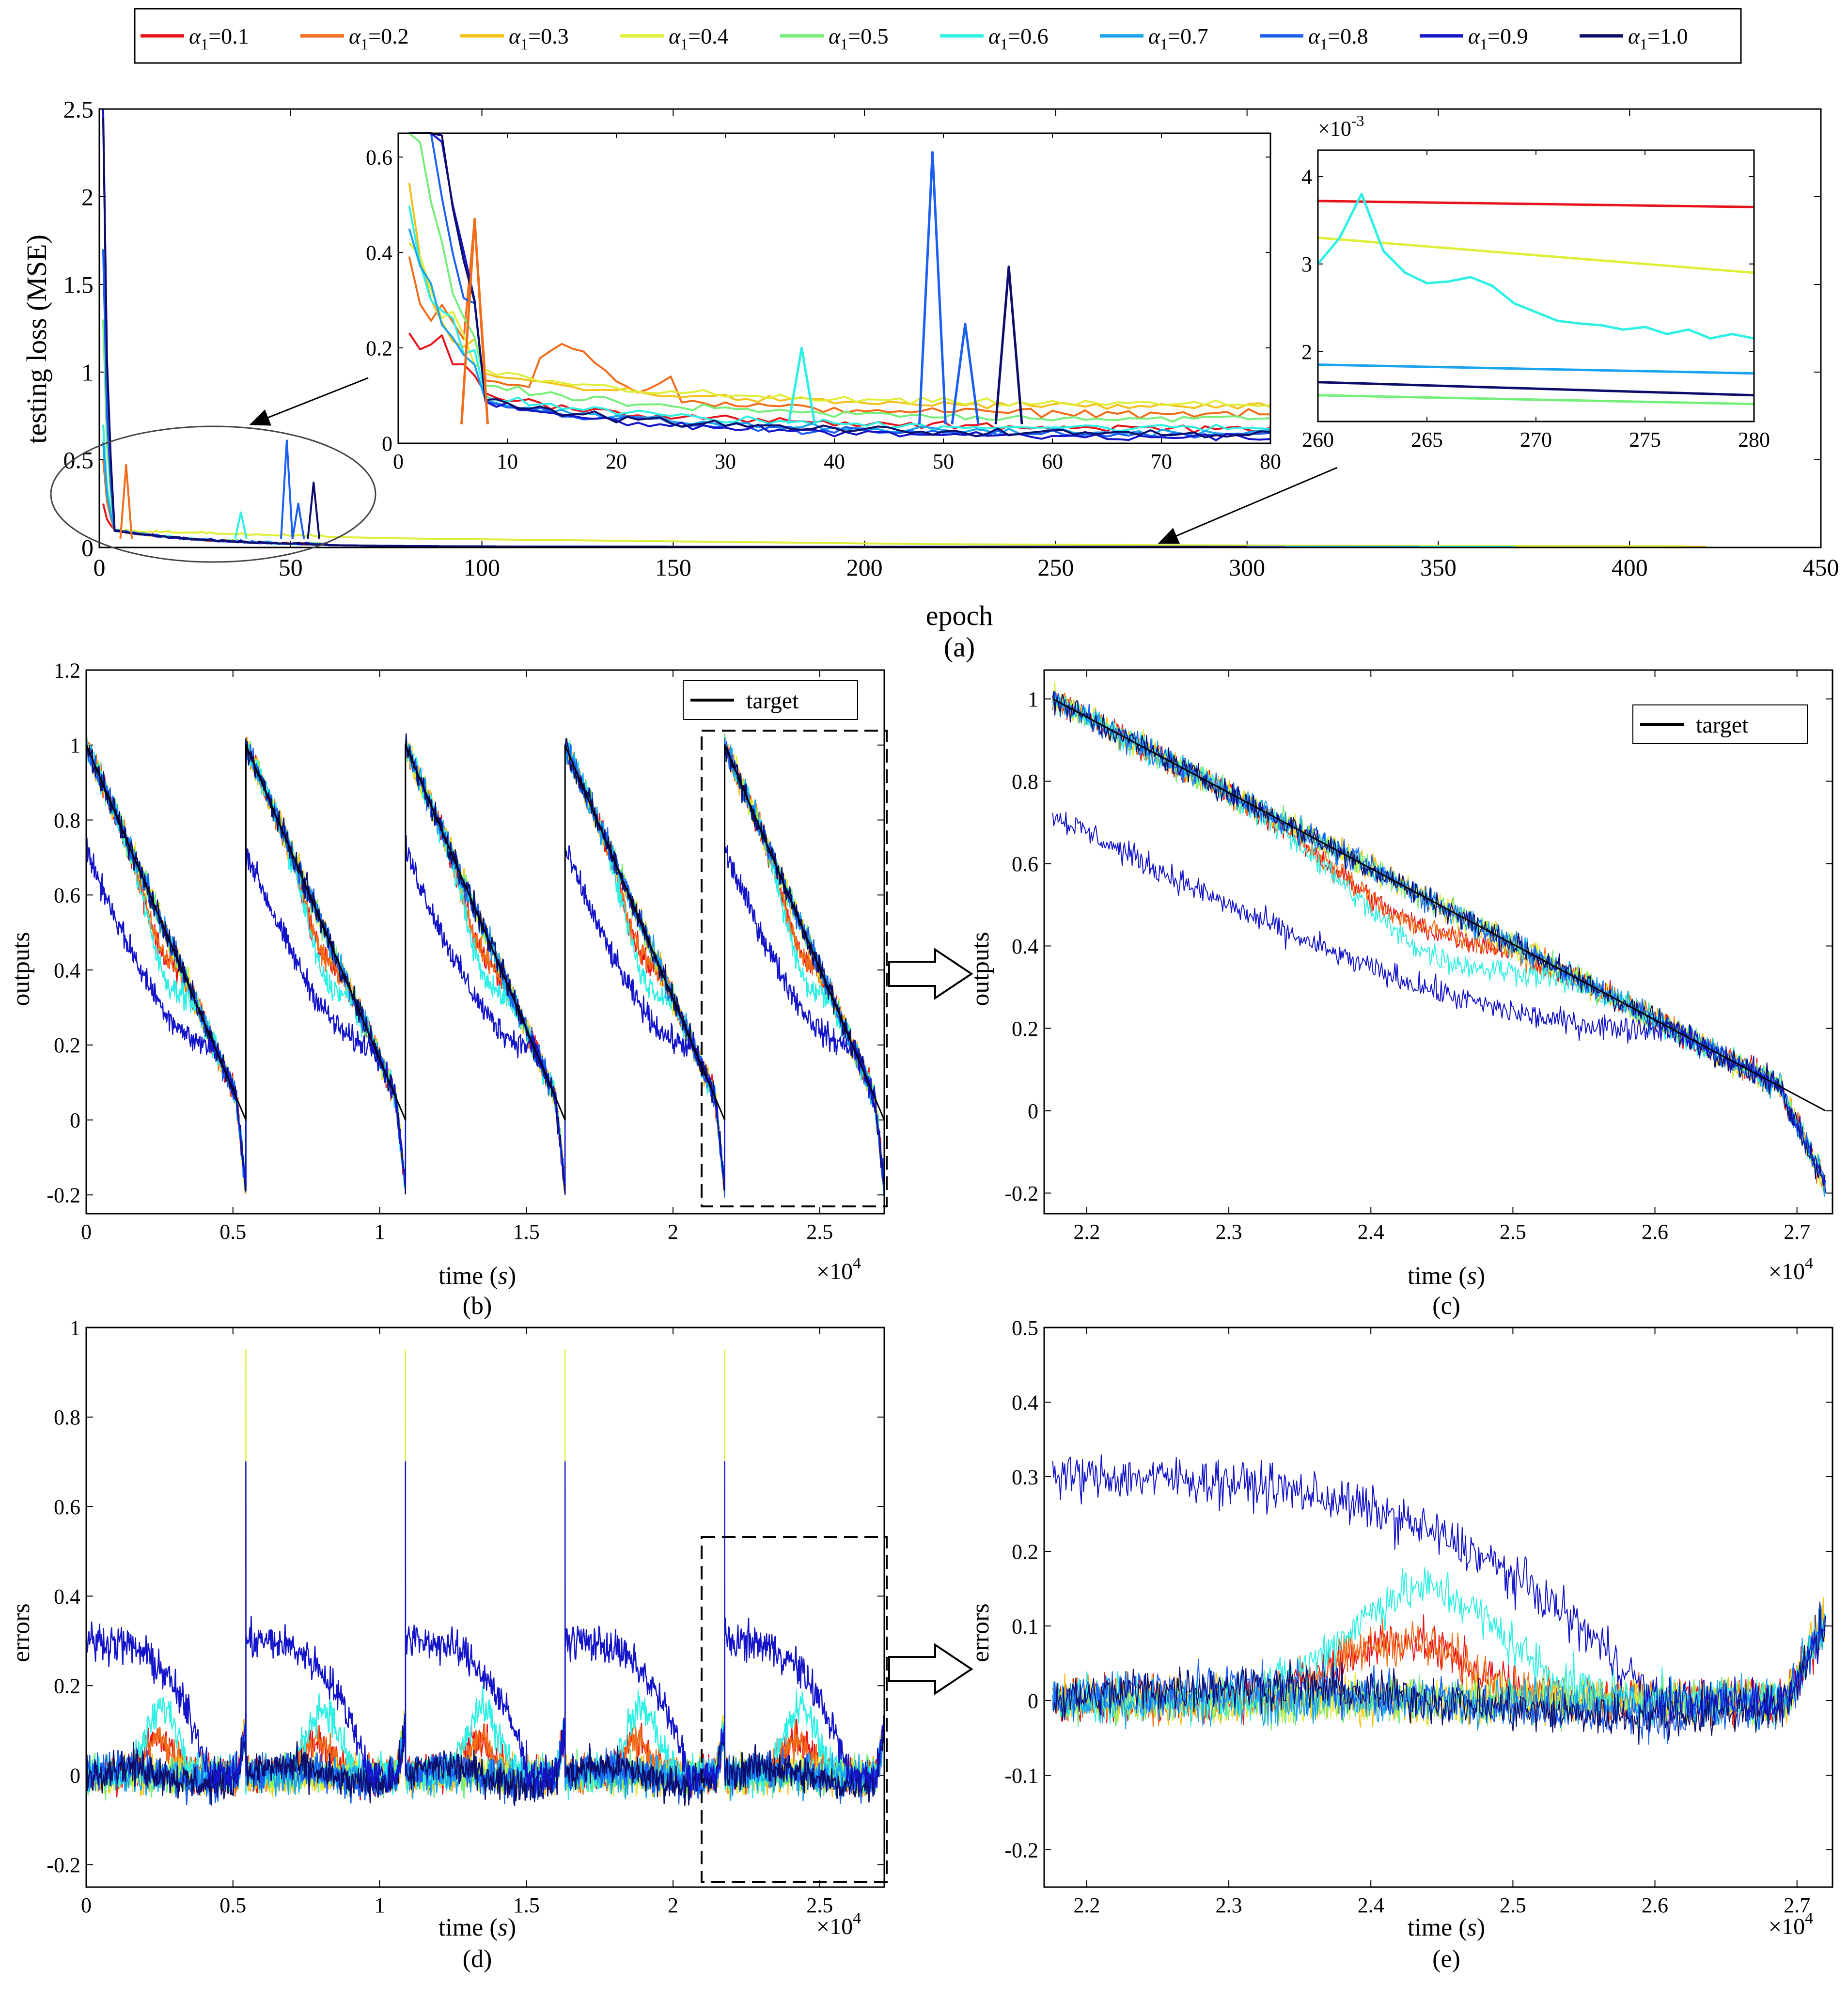  I want to click on d-xtick-label: 2, so click(673, 1905).